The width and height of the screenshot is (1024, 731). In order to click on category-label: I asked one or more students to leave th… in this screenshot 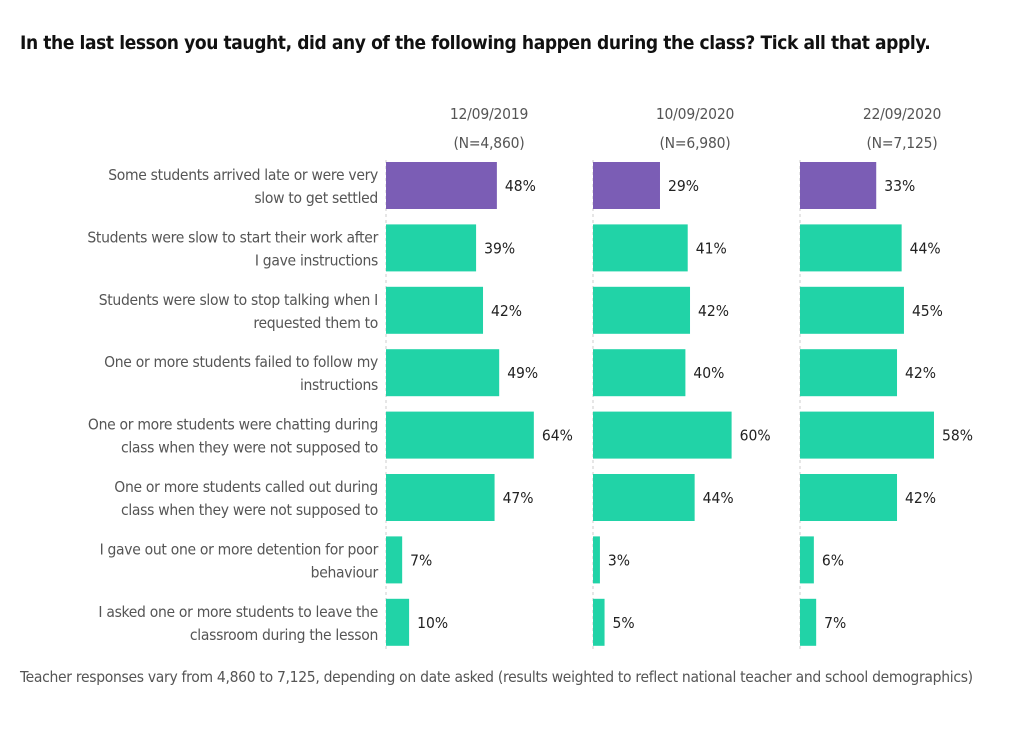, I will do `click(238, 612)`.